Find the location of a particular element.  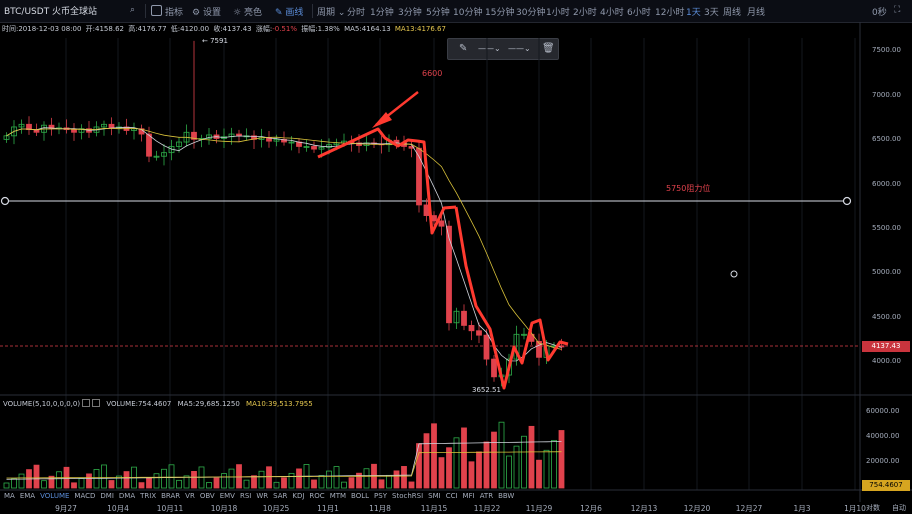

indicators-button: 指标 is located at coordinates (167, 11).